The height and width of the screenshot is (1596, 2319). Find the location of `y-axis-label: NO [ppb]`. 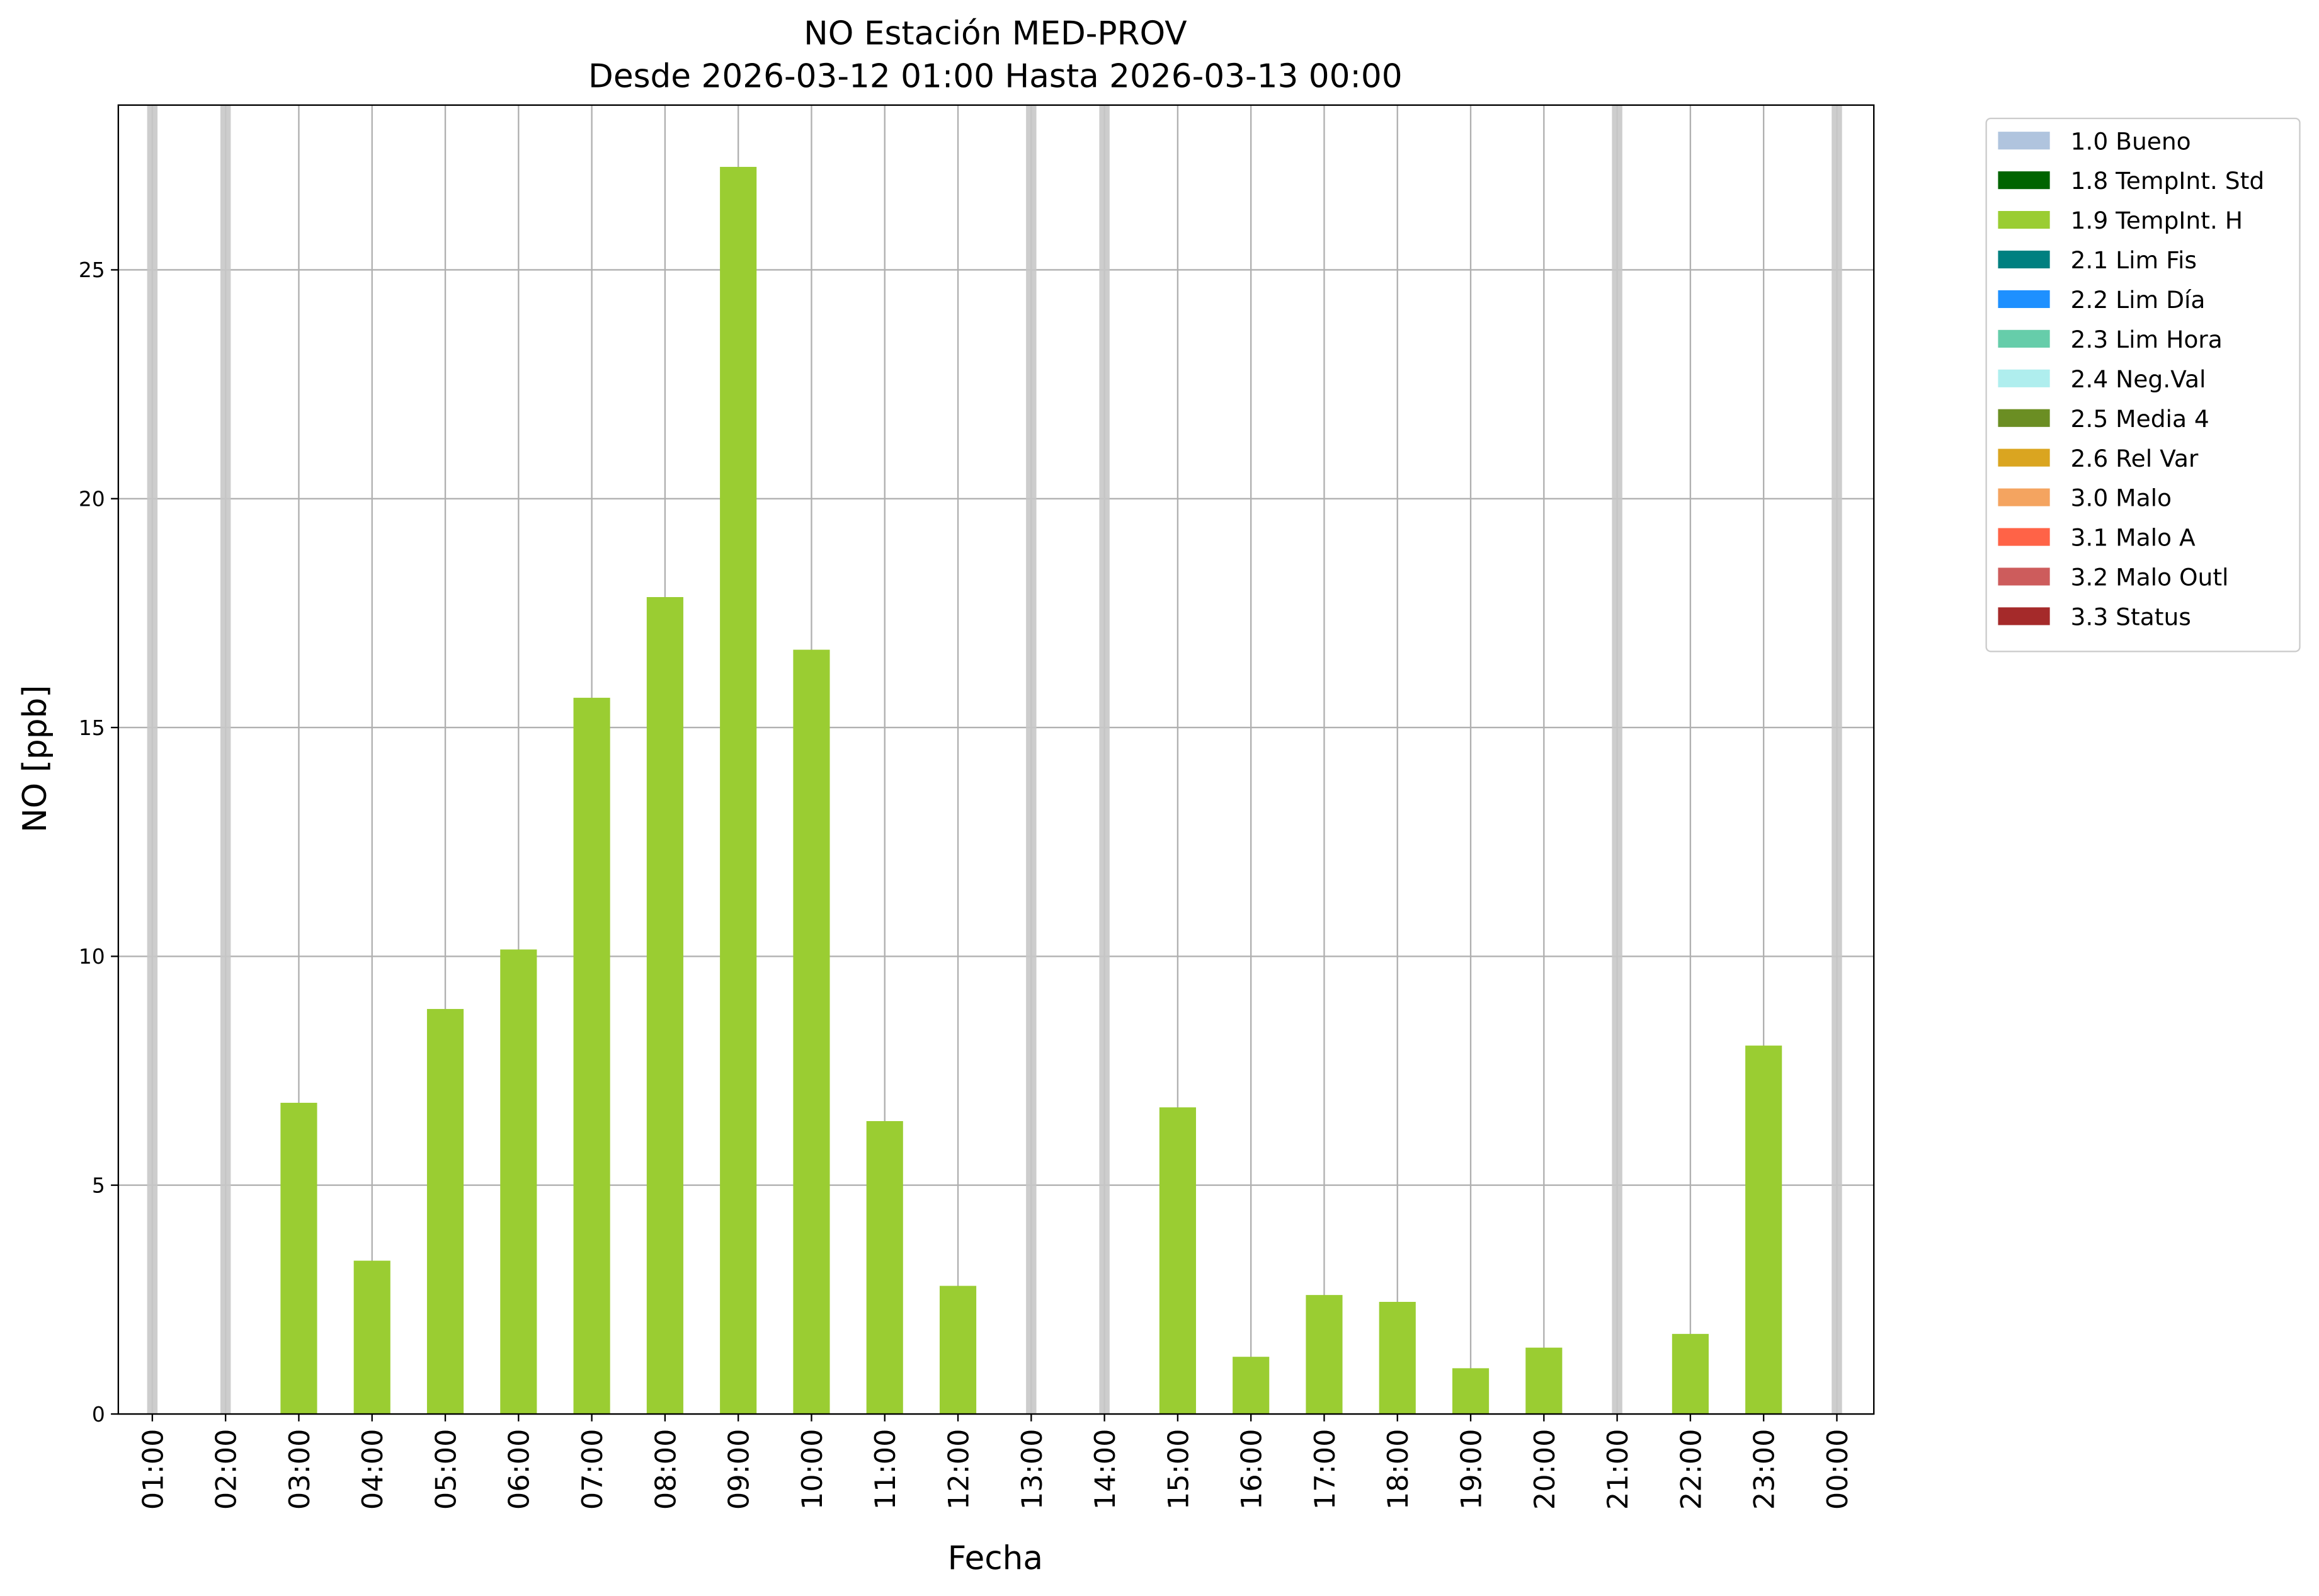

y-axis-label: NO [ppb] is located at coordinates (35, 759).